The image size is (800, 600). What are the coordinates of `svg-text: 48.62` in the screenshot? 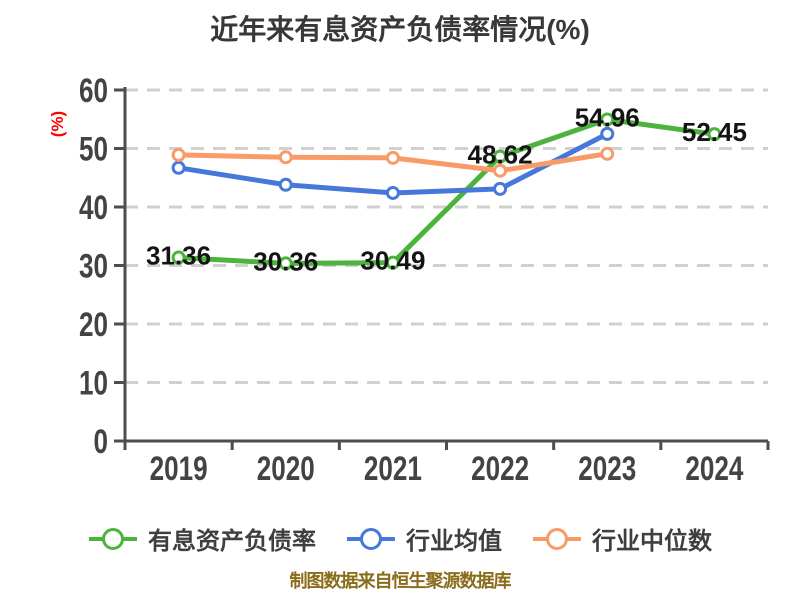 It's located at (500, 155).